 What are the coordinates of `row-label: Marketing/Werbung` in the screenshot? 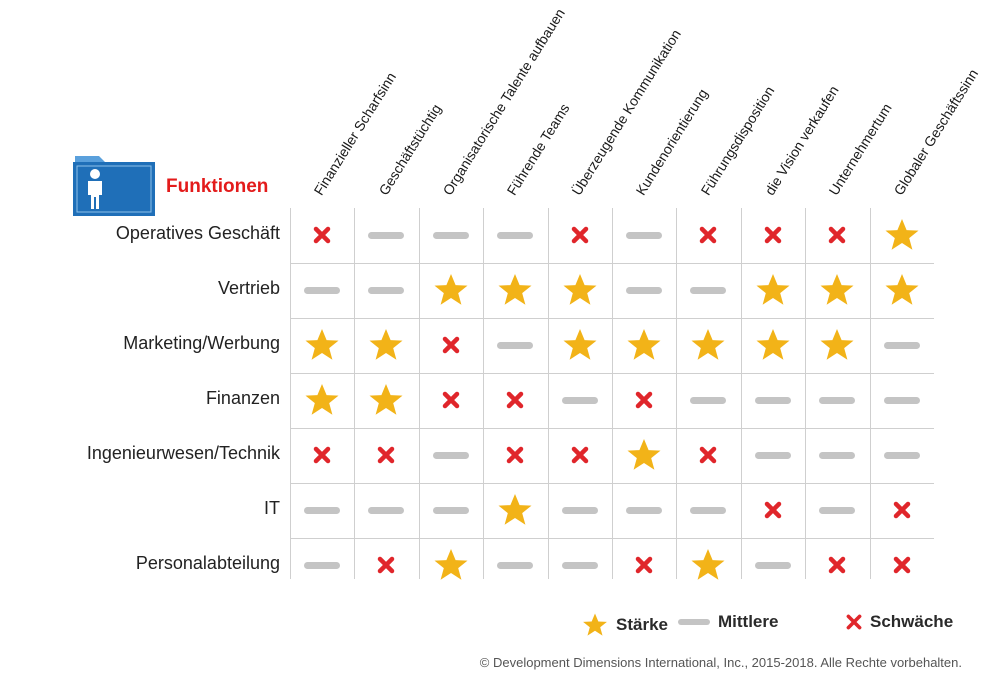 It's located at (201, 343).